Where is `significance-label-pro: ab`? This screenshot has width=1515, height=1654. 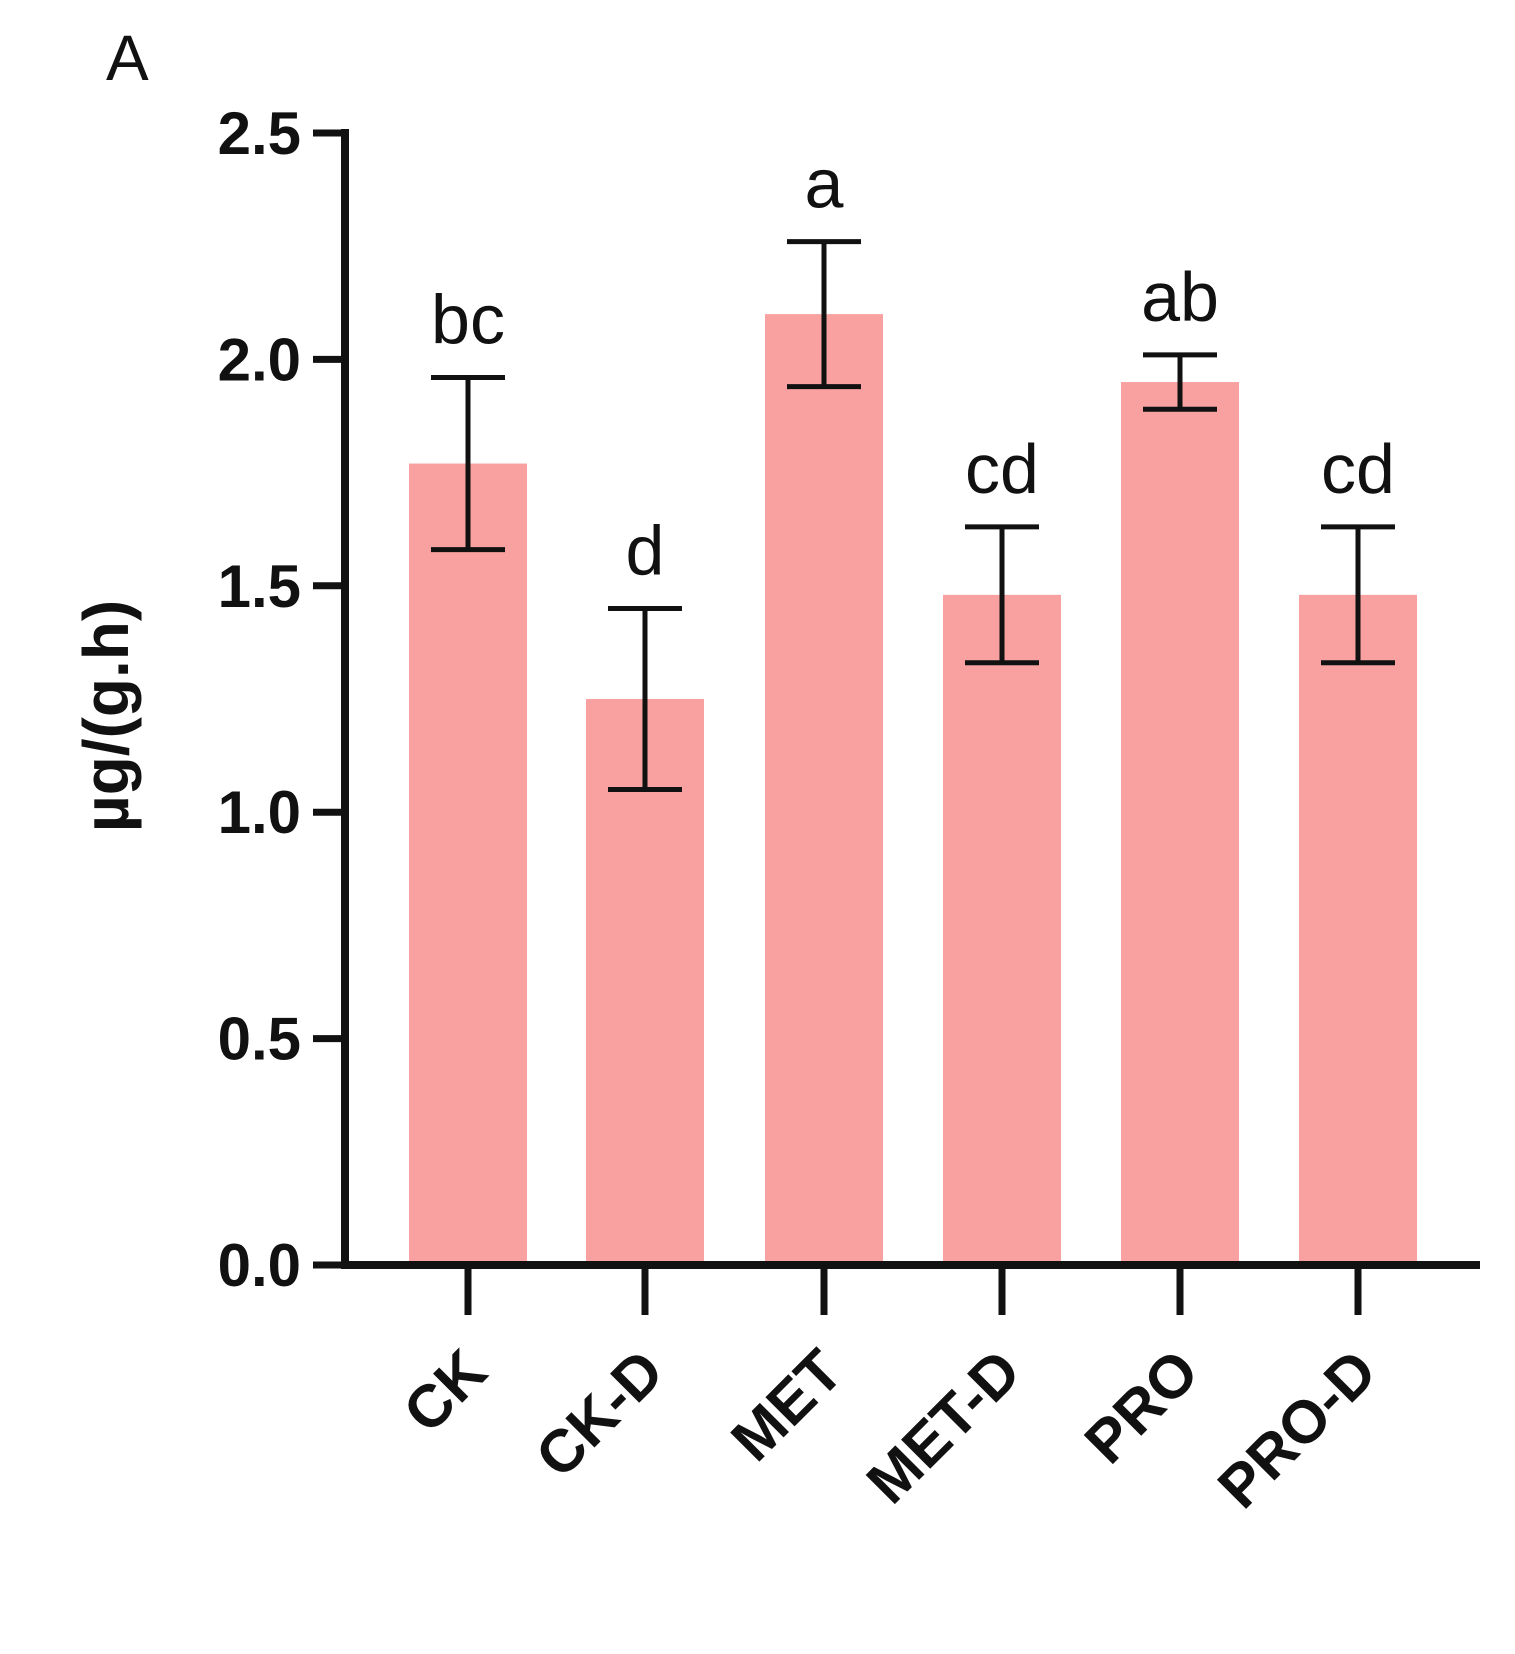
significance-label-pro: ab is located at coordinates (1180, 297).